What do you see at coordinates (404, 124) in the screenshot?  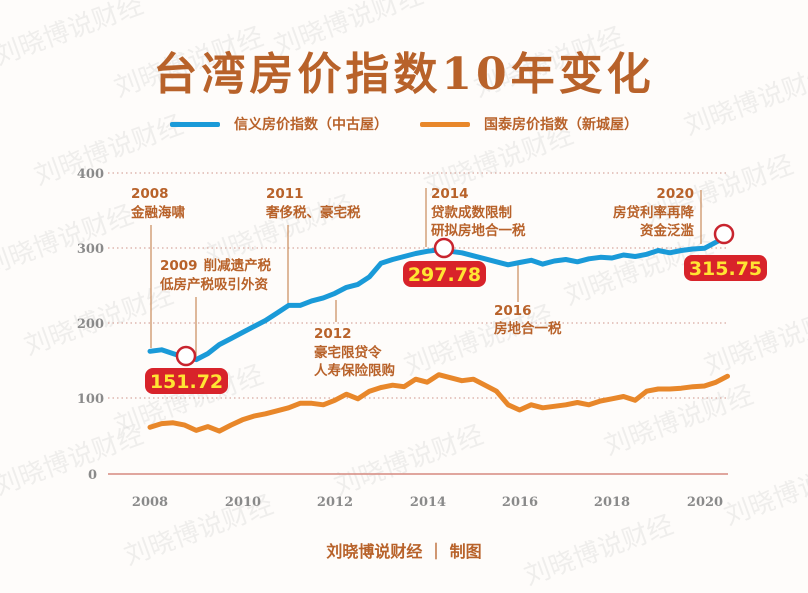 I see `legend: 信义房价指数（中古屋） 国泰房价指数（新城屋）` at bounding box center [404, 124].